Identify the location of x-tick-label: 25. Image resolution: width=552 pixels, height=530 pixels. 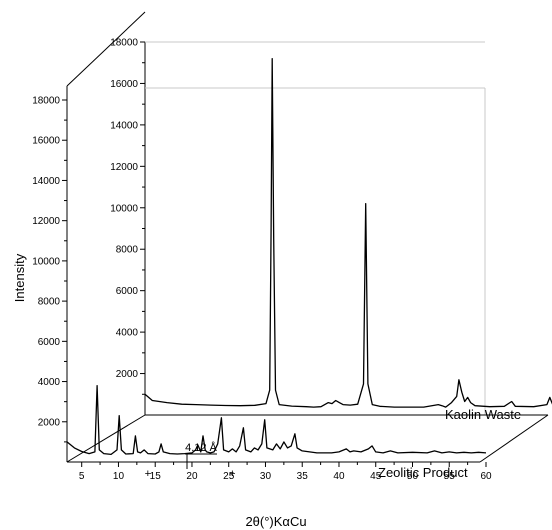
(229, 476).